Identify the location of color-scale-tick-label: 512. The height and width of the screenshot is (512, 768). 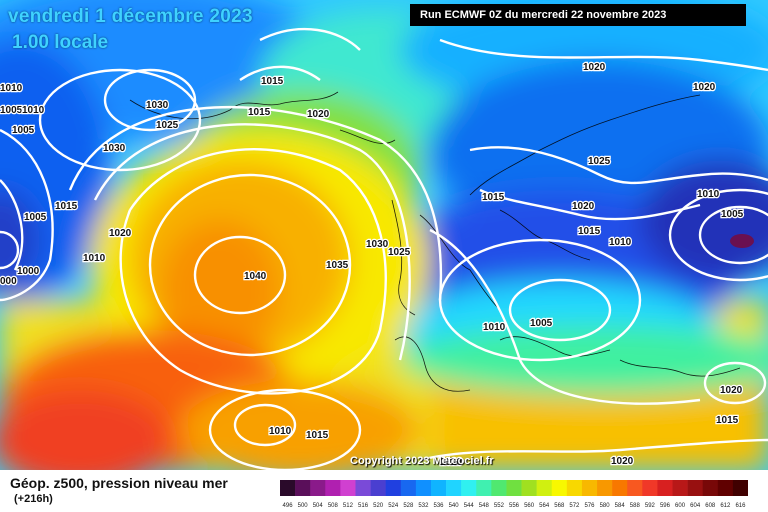
(348, 506).